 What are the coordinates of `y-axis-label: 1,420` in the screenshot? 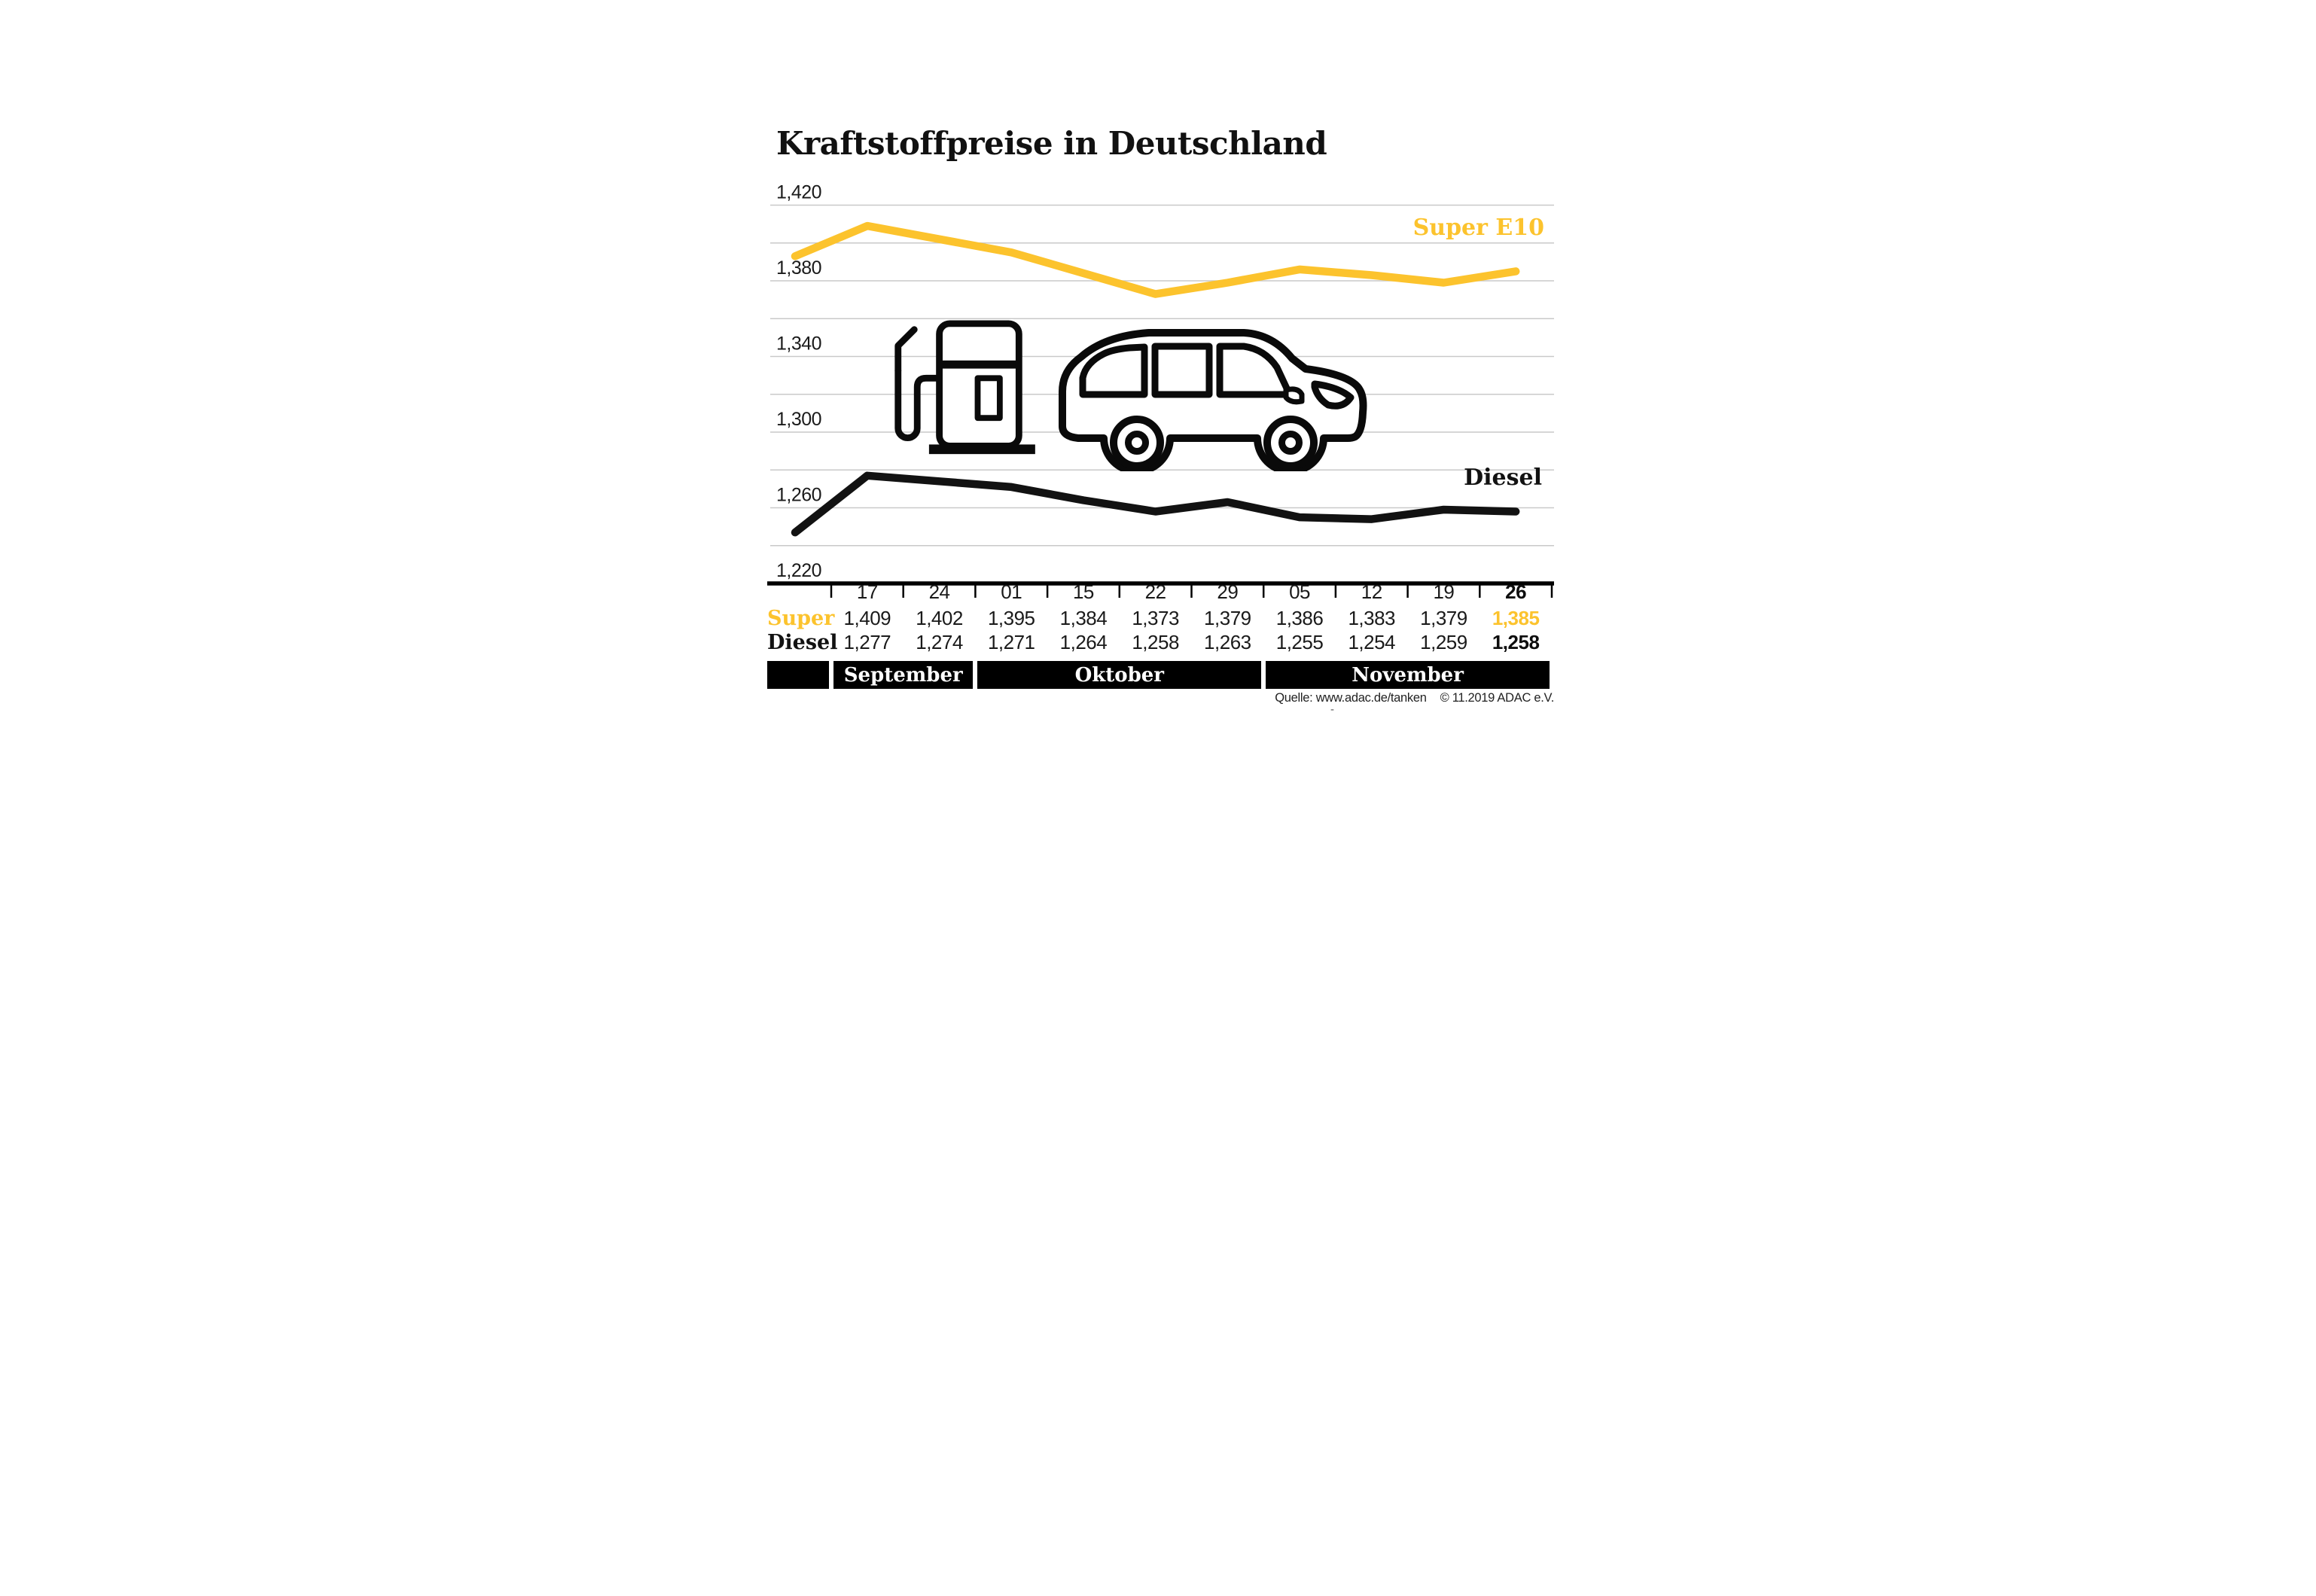 It's located at (798, 193).